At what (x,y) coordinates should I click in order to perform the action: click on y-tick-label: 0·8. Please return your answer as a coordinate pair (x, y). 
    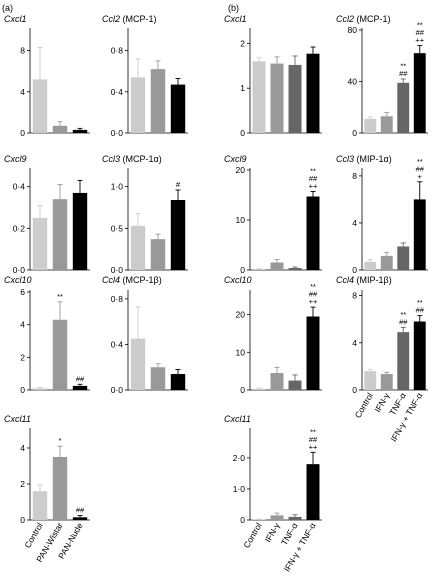
    Looking at the image, I should click on (117, 51).